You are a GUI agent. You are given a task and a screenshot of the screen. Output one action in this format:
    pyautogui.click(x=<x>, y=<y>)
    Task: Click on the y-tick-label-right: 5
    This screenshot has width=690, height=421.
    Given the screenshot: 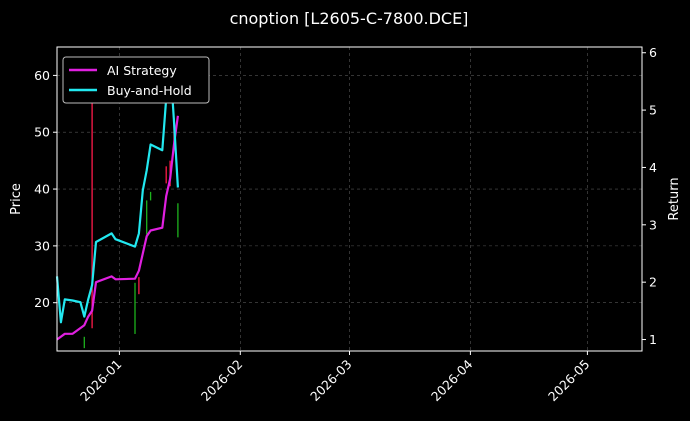 What is the action you would take?
    pyautogui.click(x=653, y=110)
    